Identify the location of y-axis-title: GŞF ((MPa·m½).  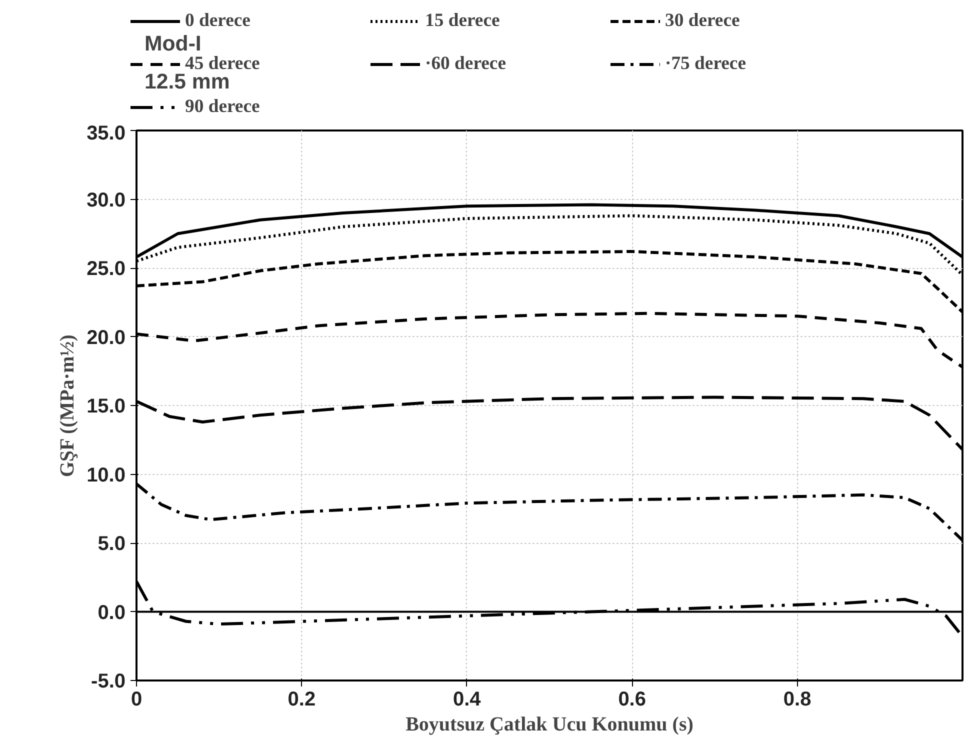
(67, 406).